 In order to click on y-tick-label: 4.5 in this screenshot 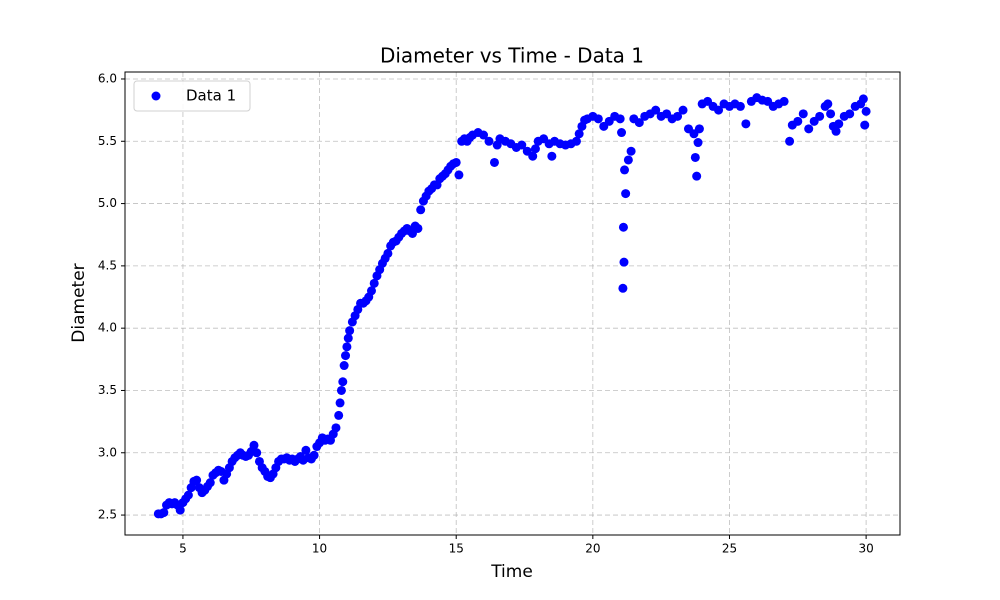, I will do `click(107, 265)`.